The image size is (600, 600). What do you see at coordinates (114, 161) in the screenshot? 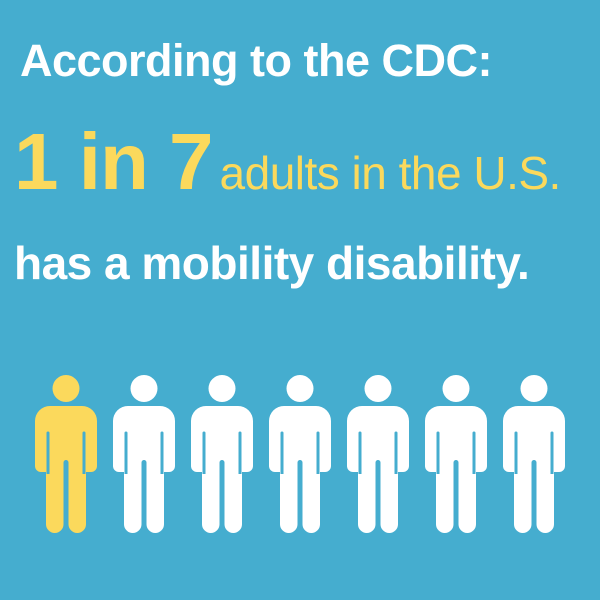
I see `stat-big-number: 1 in 7` at bounding box center [114, 161].